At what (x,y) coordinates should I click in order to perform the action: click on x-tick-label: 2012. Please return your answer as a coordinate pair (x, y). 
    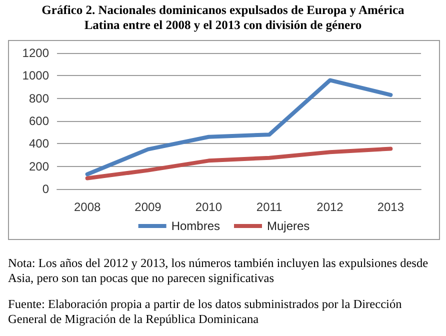
    Looking at the image, I should click on (330, 207).